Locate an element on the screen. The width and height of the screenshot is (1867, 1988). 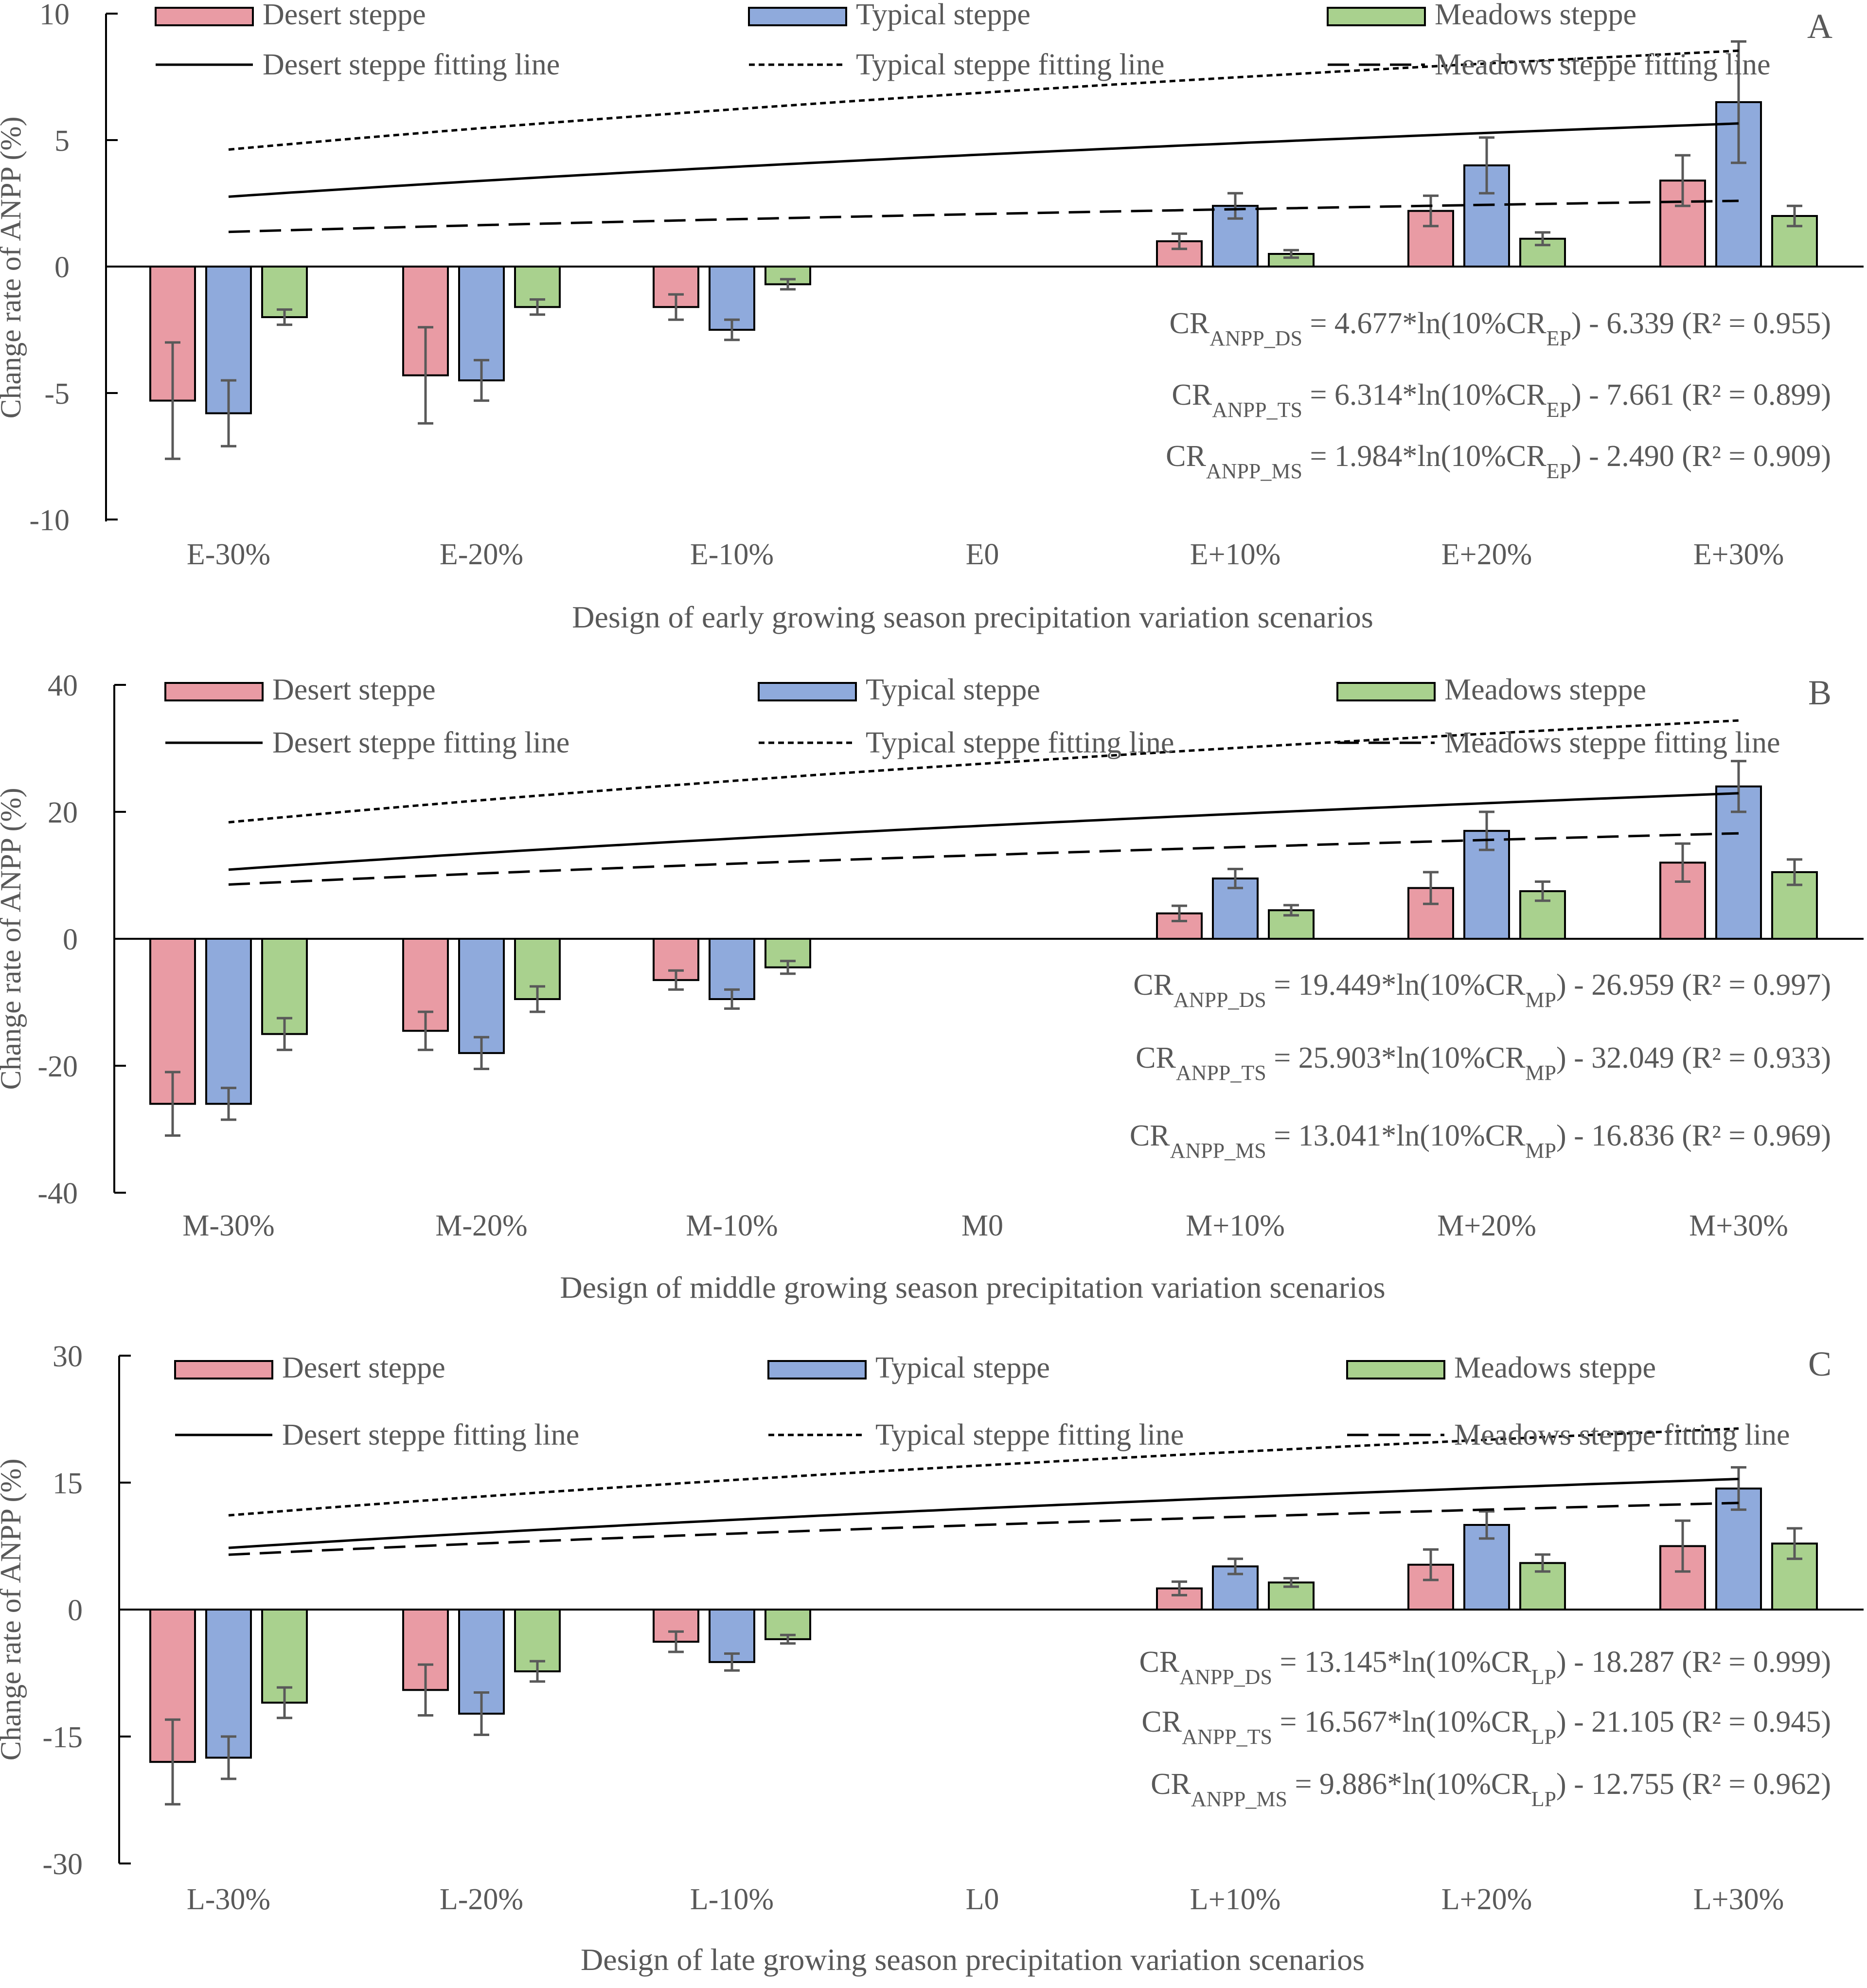
x-tick-label: M-30% is located at coordinates (228, 1225).